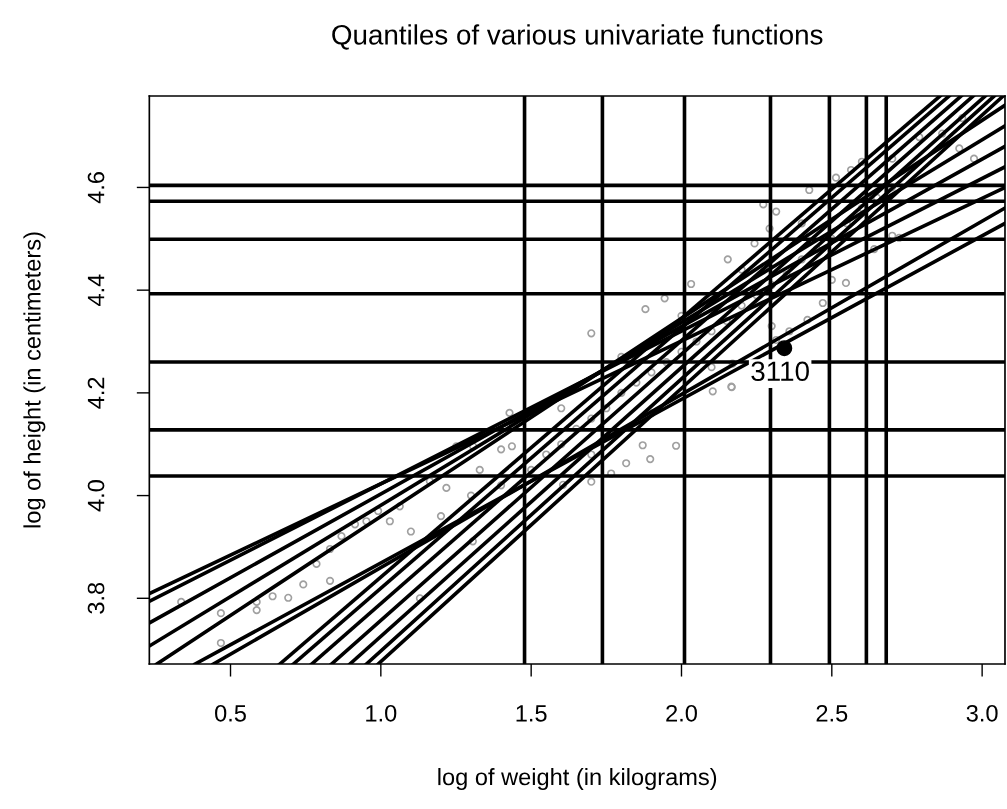  Describe the element at coordinates (832, 713) in the screenshot. I see `x-tick-label: 2.5` at that location.